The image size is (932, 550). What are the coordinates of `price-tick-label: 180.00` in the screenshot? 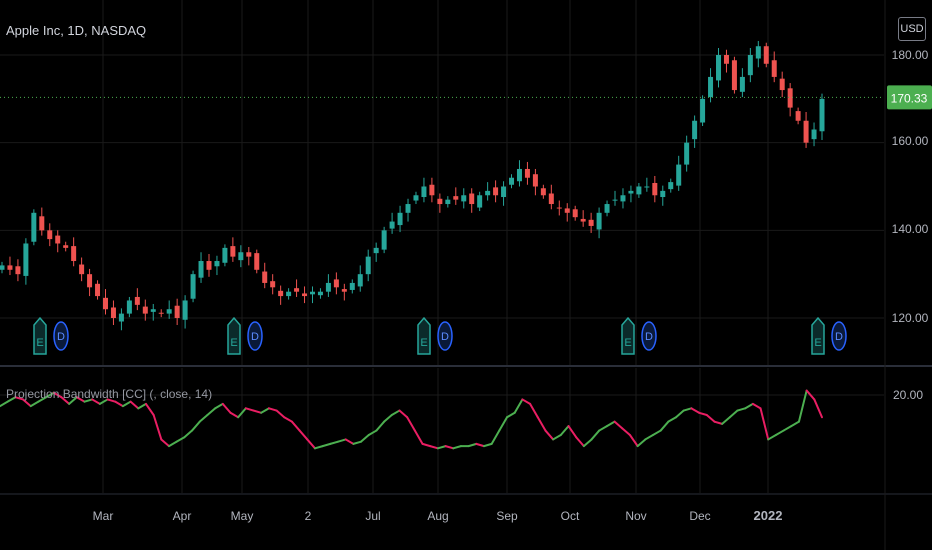 It's located at (910, 55).